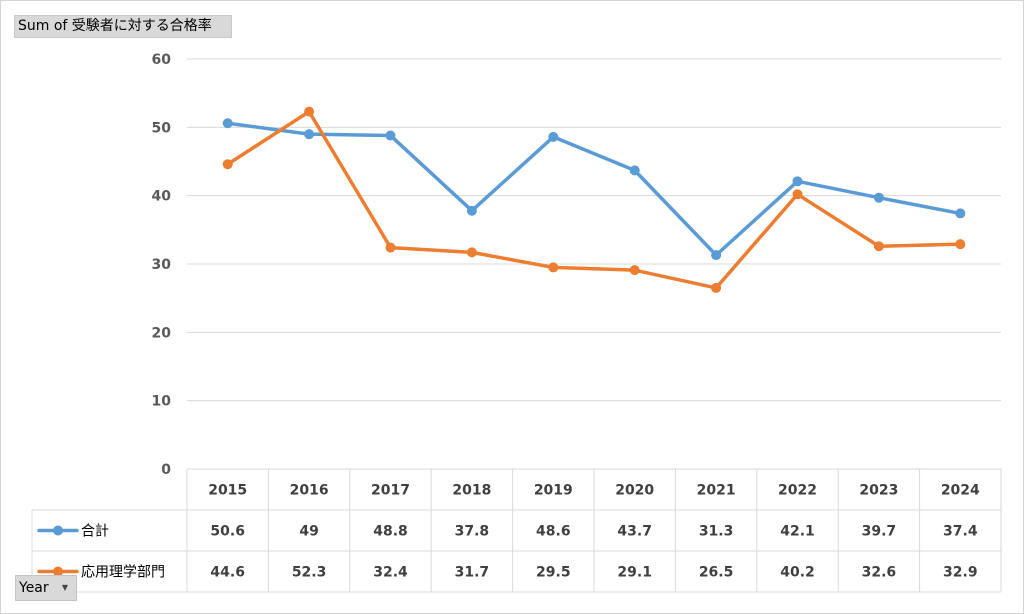  What do you see at coordinates (309, 491) in the screenshot?
I see `x-tick-label: 2016` at bounding box center [309, 491].